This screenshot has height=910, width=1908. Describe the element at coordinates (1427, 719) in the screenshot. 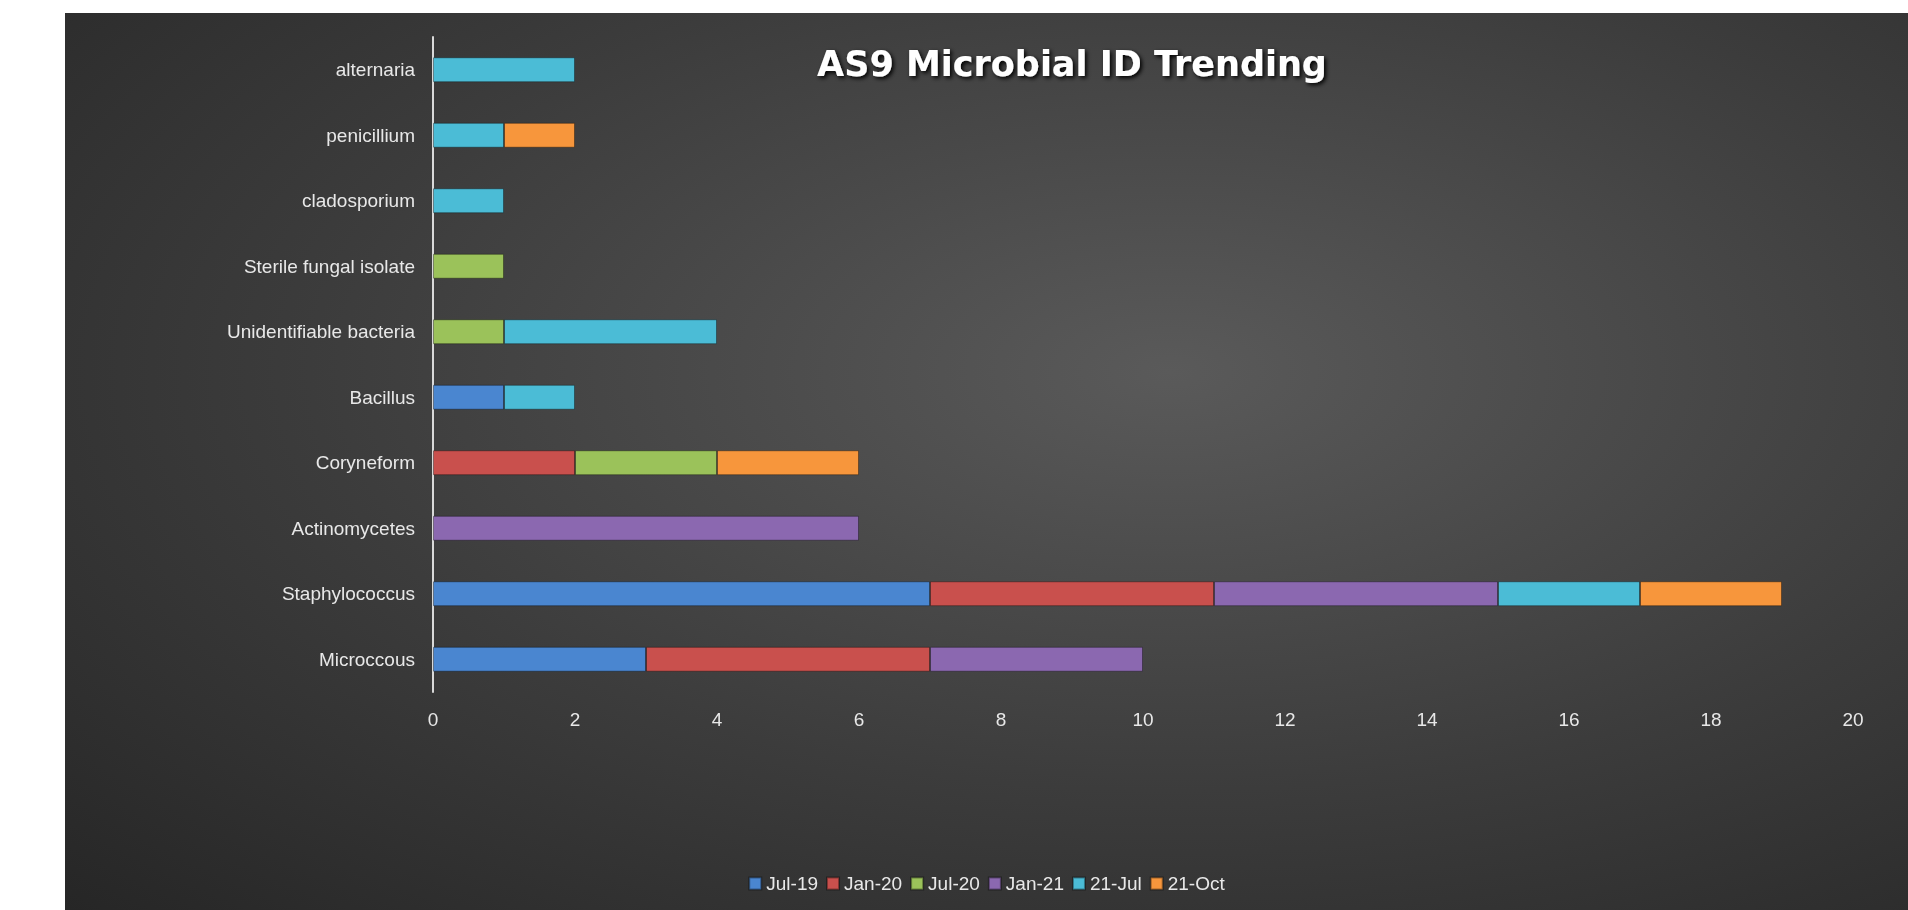

I see `x-tick-label: 14` at that location.